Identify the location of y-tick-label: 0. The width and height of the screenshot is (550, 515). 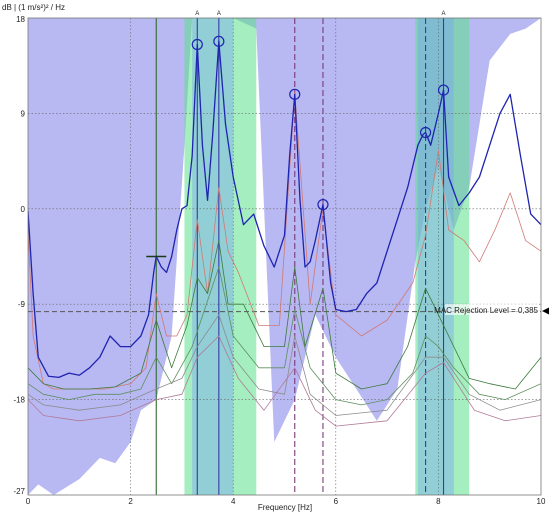
(23, 209).